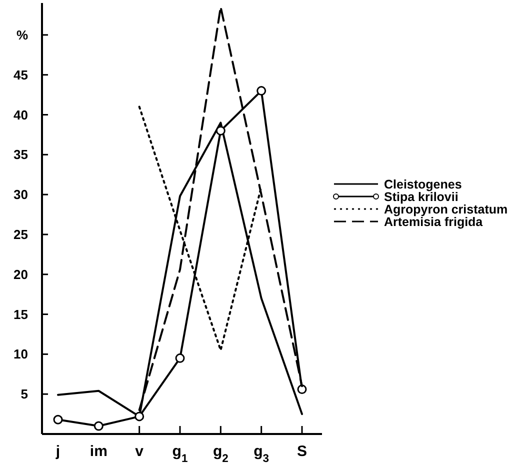 The height and width of the screenshot is (468, 528). I want to click on y-tick-label: %, so click(22, 34).